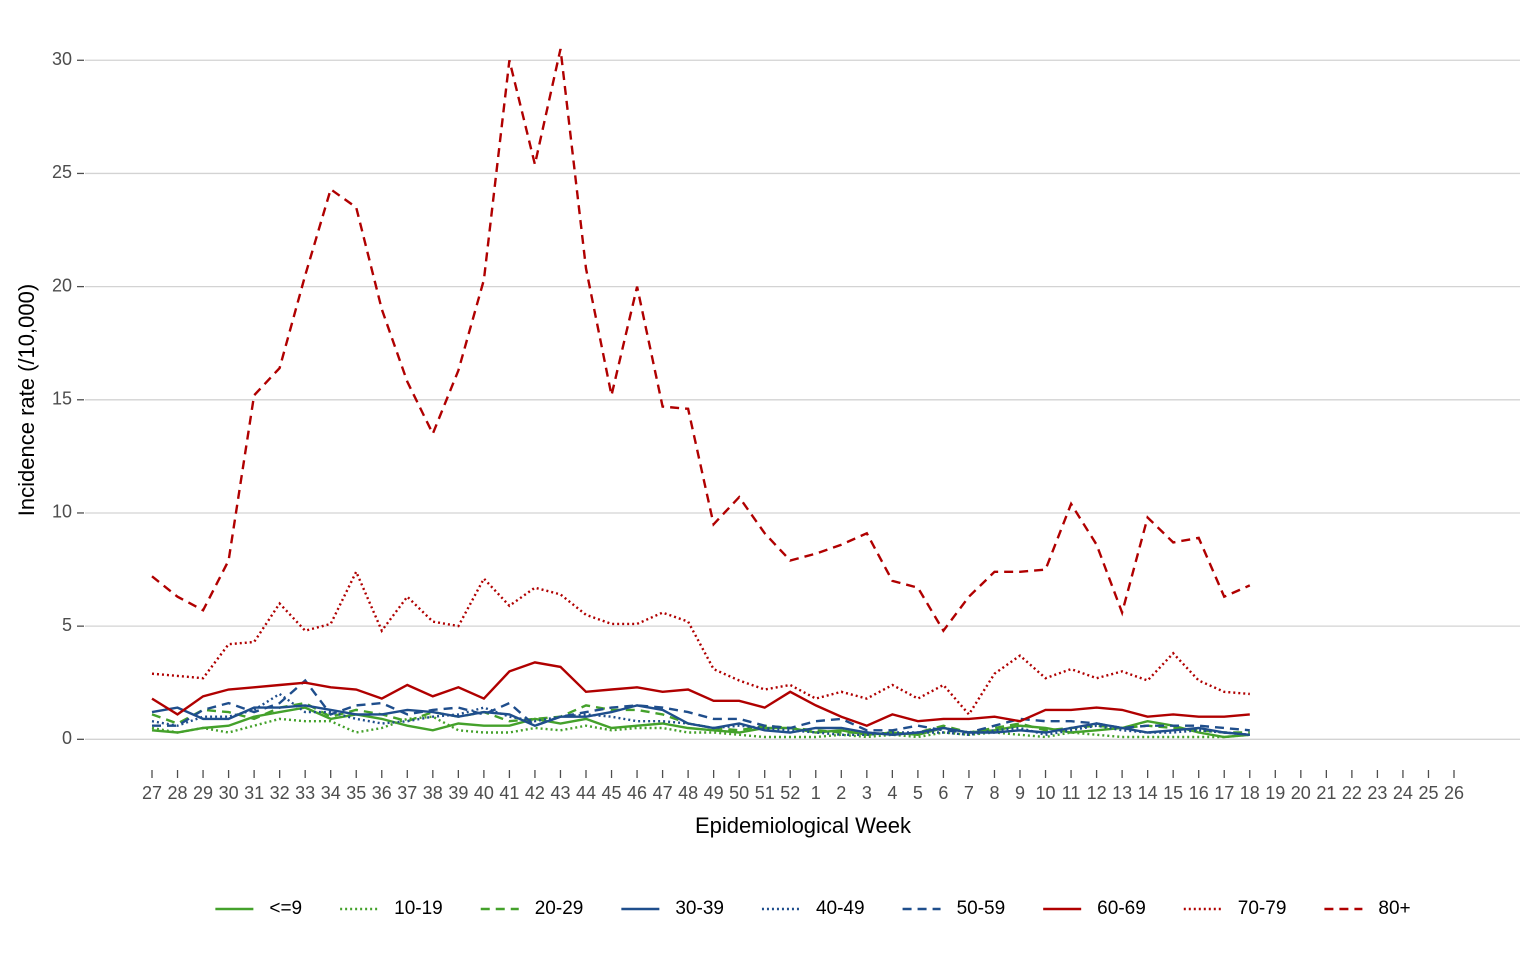 This screenshot has height=960, width=1536. What do you see at coordinates (1122, 793) in the screenshot?
I see `x-tick-label: 13` at bounding box center [1122, 793].